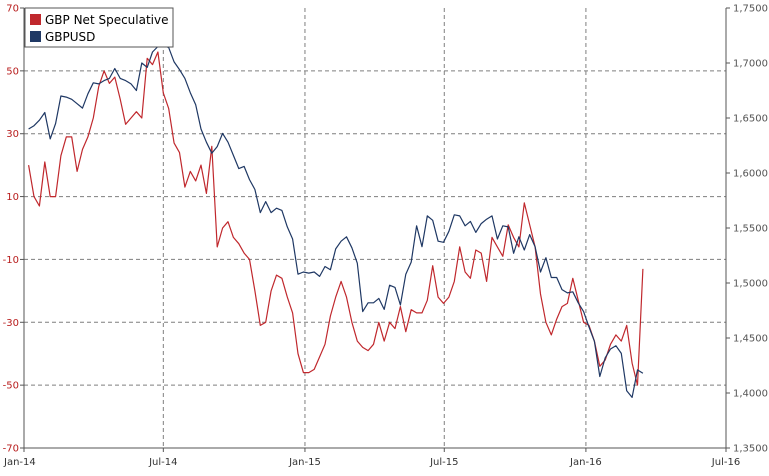 The image size is (769, 476). What do you see at coordinates (750, 284) in the screenshot?
I see `right-tick-label: 1,5000` at bounding box center [750, 284].